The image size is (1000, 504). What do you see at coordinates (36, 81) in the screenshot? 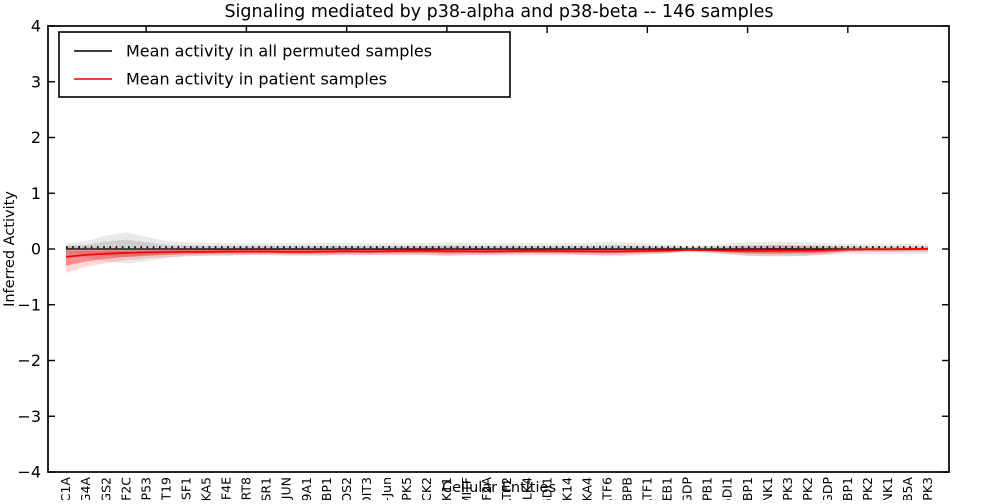
I see `y-tick-label: 3` at bounding box center [36, 81].